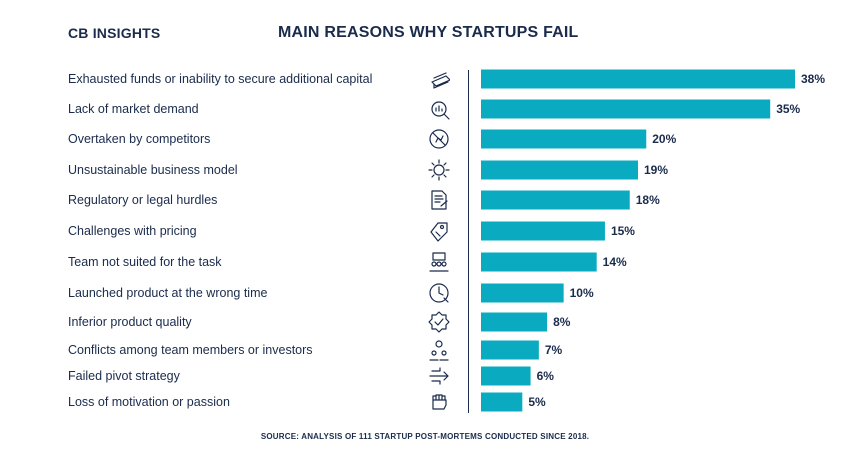 This screenshot has height=450, width=850. Describe the element at coordinates (440, 110) in the screenshot. I see `magnifier-chart-icon` at that location.